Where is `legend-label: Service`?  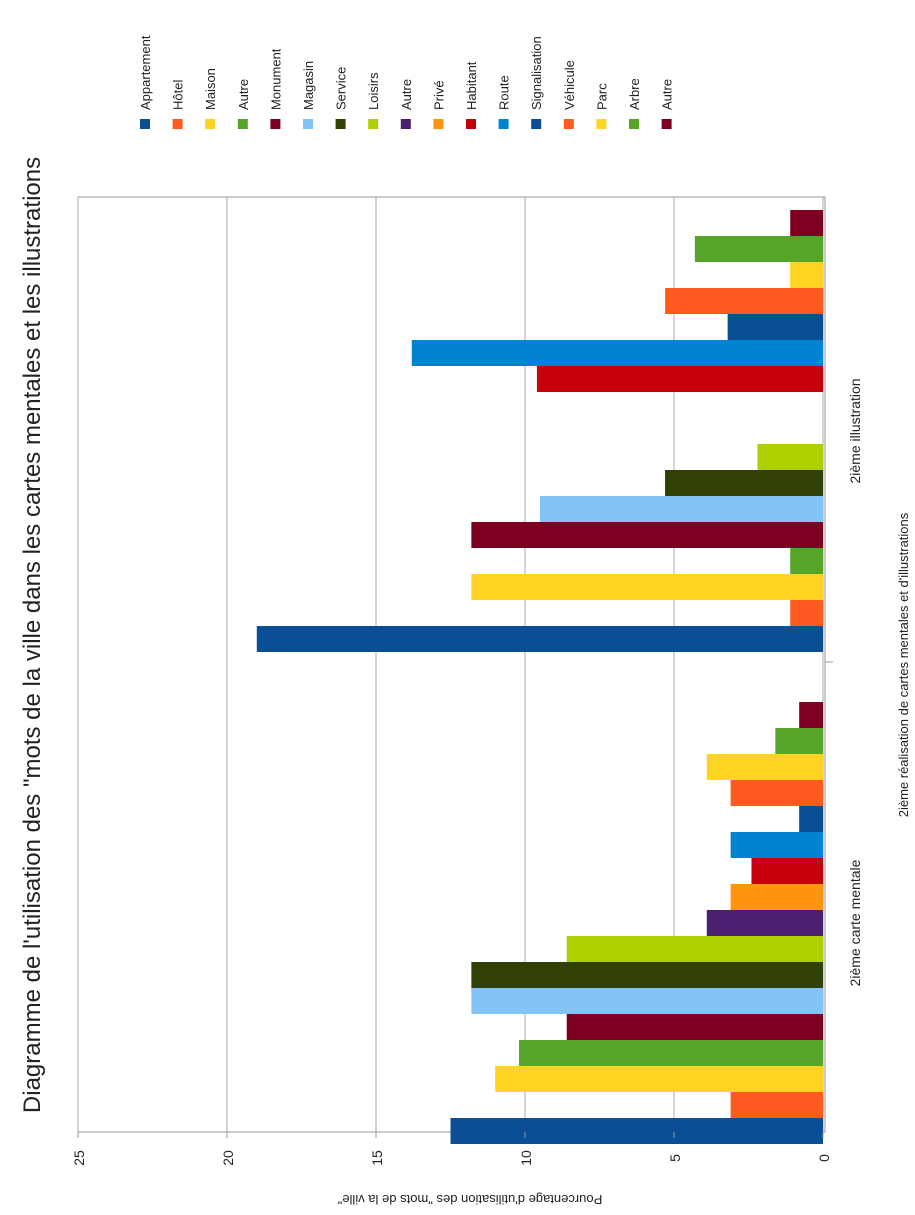 legend-label: Service is located at coordinates (341, 88).